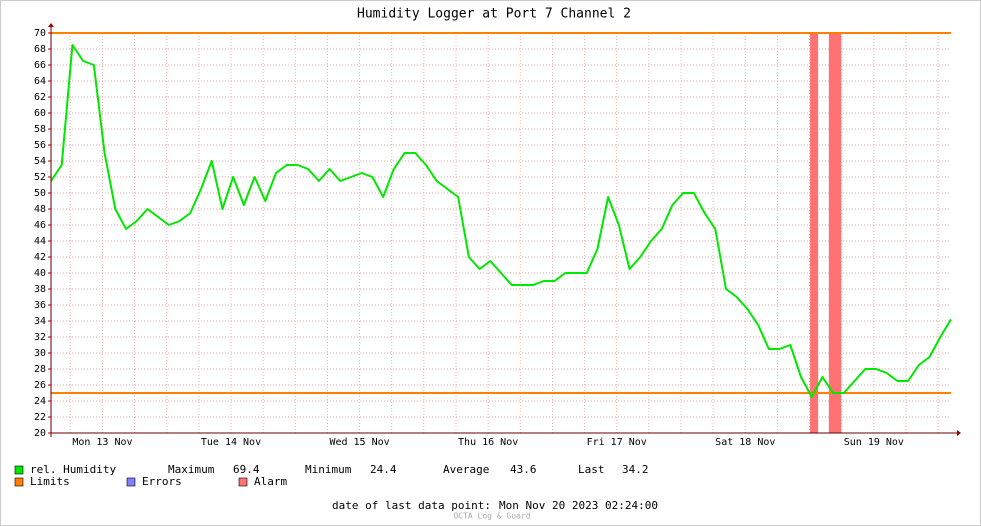 The image size is (981, 526). What do you see at coordinates (466, 469) in the screenshot?
I see `stat-label: Average` at bounding box center [466, 469].